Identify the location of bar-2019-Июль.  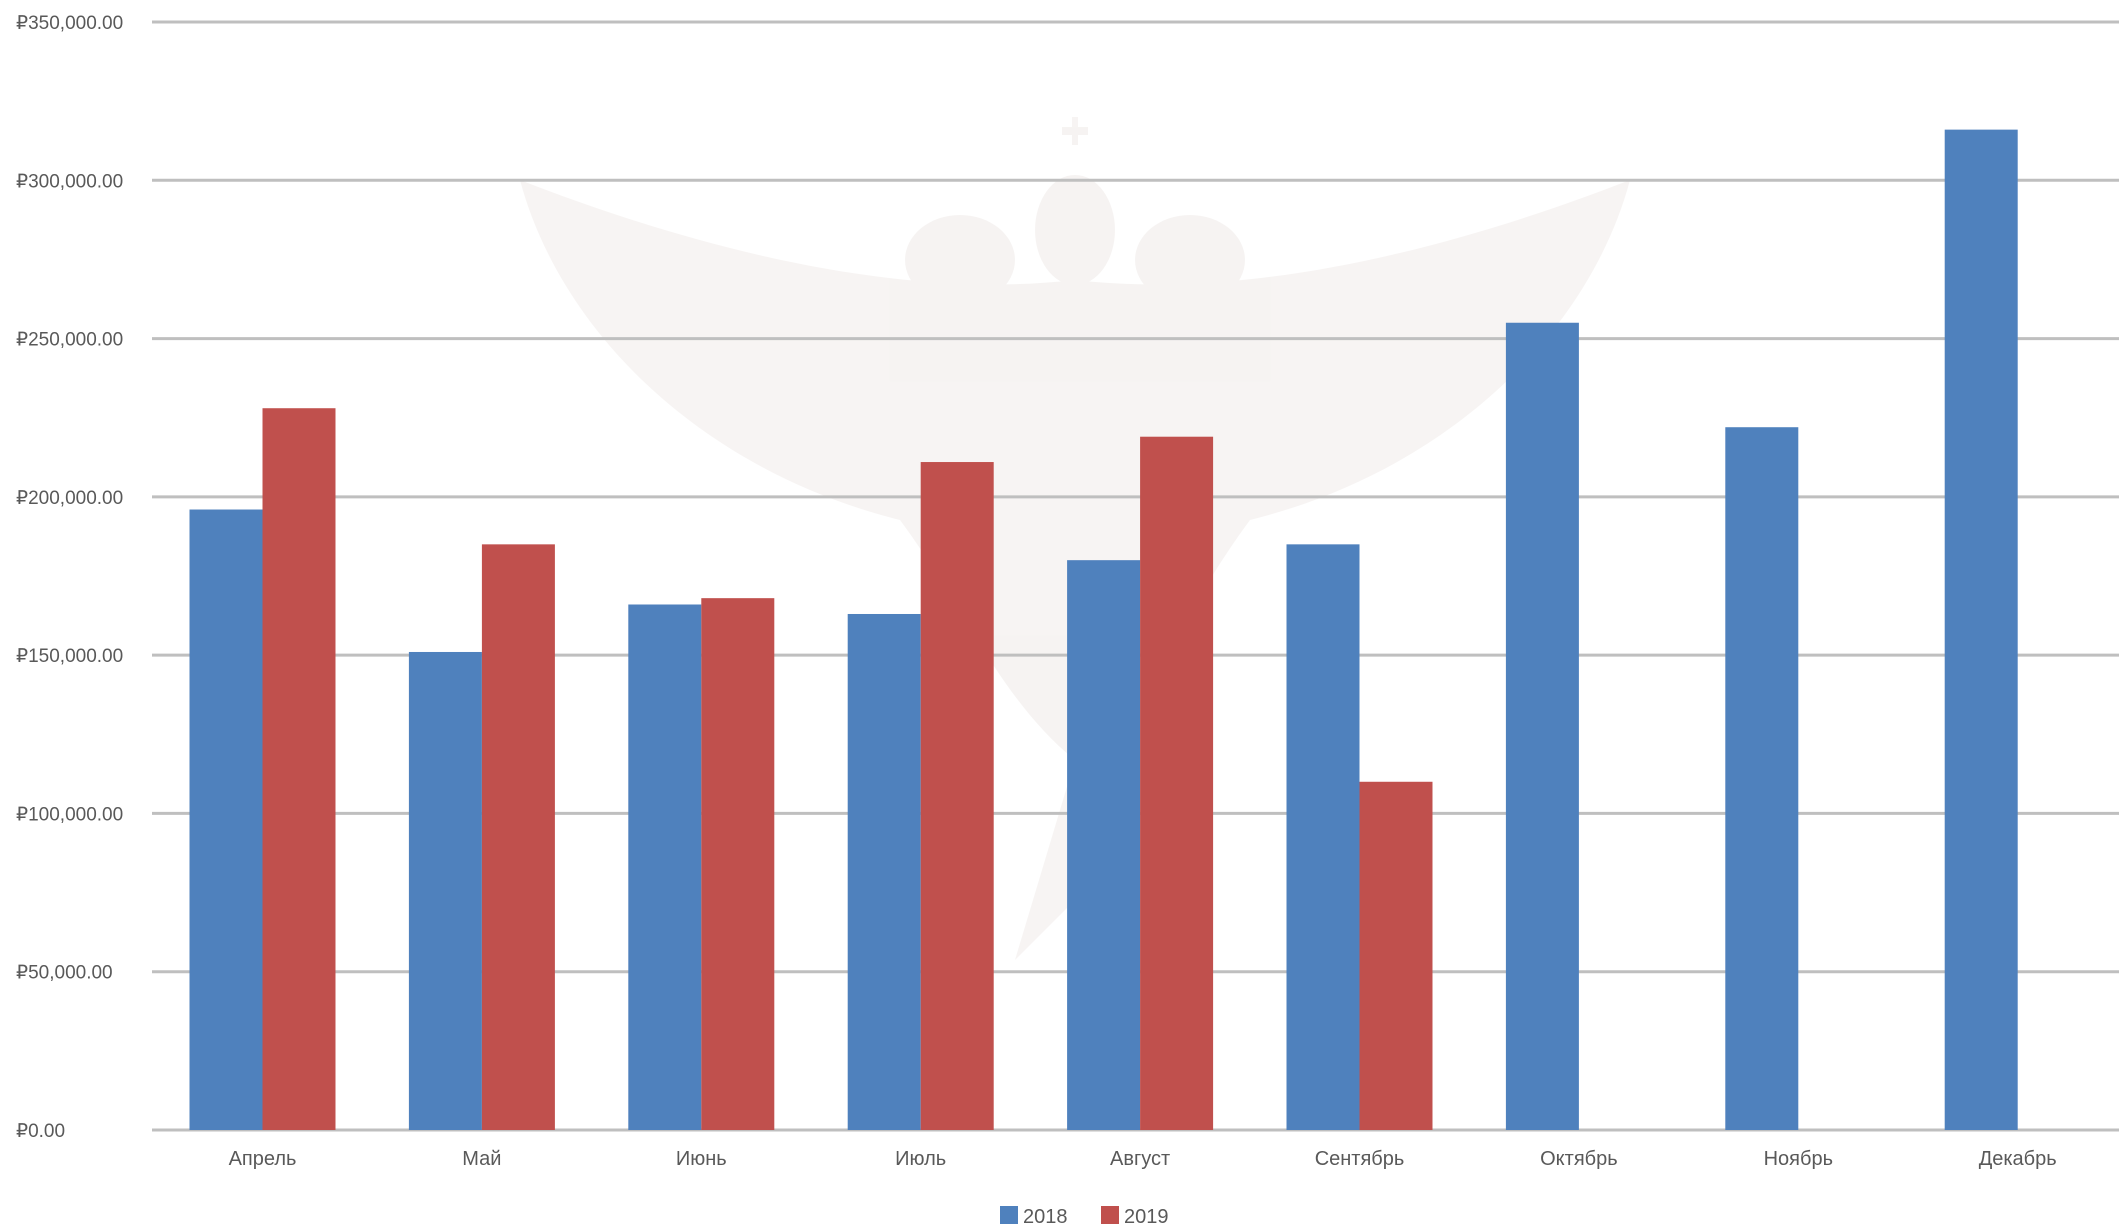
(957, 796).